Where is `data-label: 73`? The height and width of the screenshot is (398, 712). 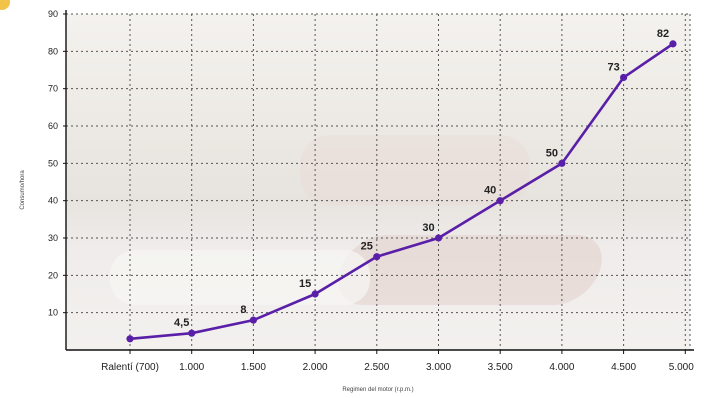
data-label: 73 is located at coordinates (613, 67).